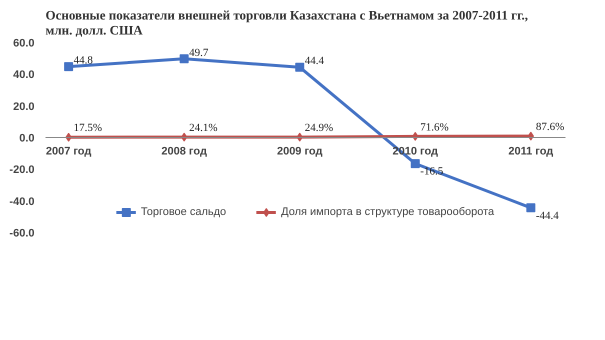 The height and width of the screenshot is (340, 605). What do you see at coordinates (24, 44) in the screenshot?
I see `y-tick-label: 60.0` at bounding box center [24, 44].